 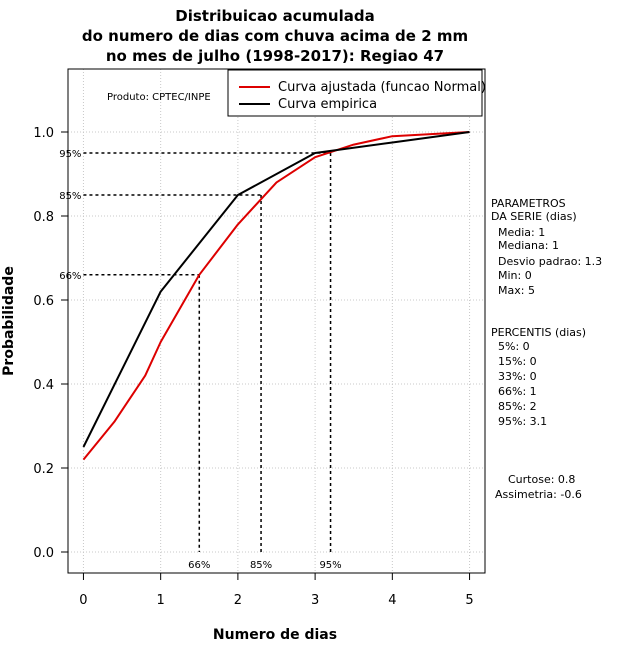 What do you see at coordinates (315, 600) in the screenshot?
I see `x-tick-label-3: 3` at bounding box center [315, 600].